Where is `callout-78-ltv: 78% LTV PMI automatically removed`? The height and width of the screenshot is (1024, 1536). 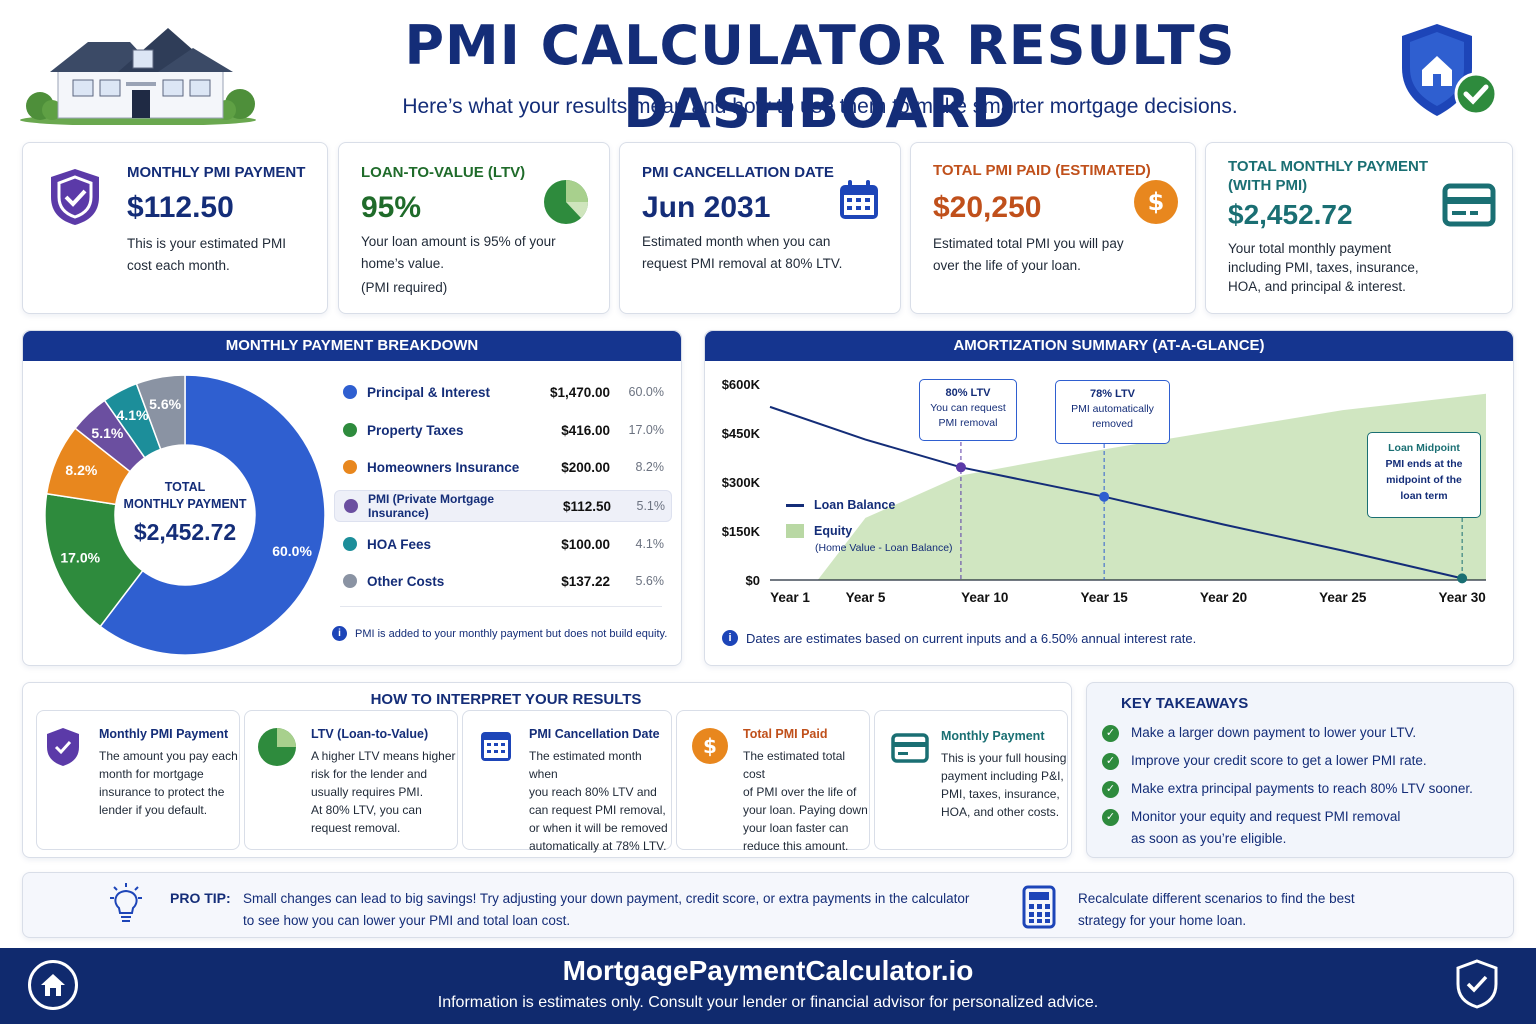 callout-78-ltv: 78% LTV PMI automatically removed is located at coordinates (1112, 412).